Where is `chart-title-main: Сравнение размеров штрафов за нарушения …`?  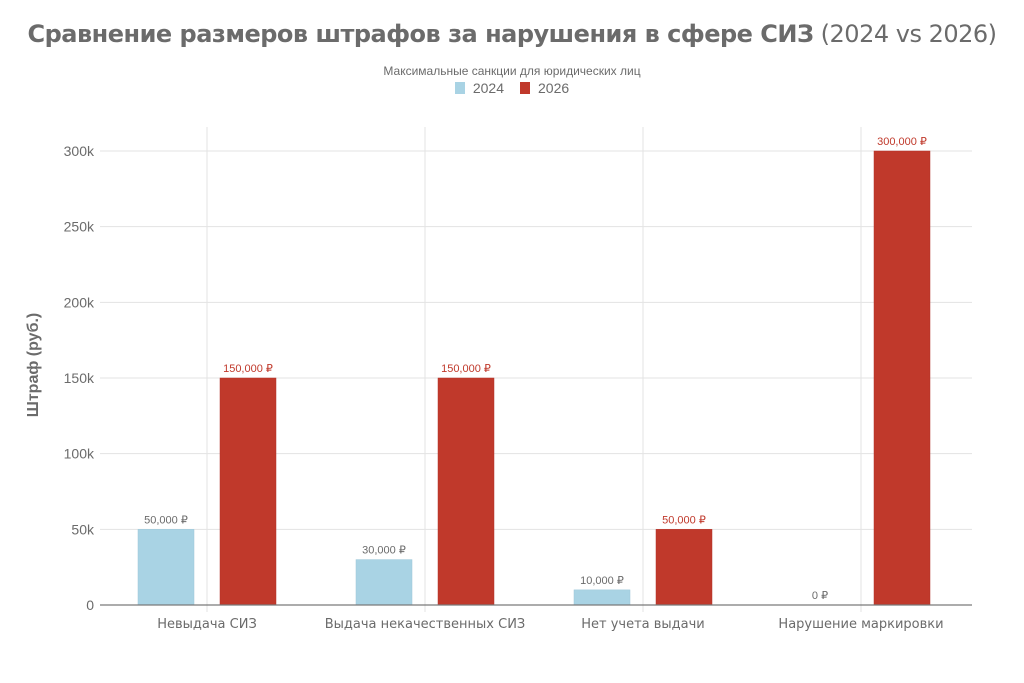 chart-title-main: Сравнение размеров штрафов за нарушения … is located at coordinates (420, 34).